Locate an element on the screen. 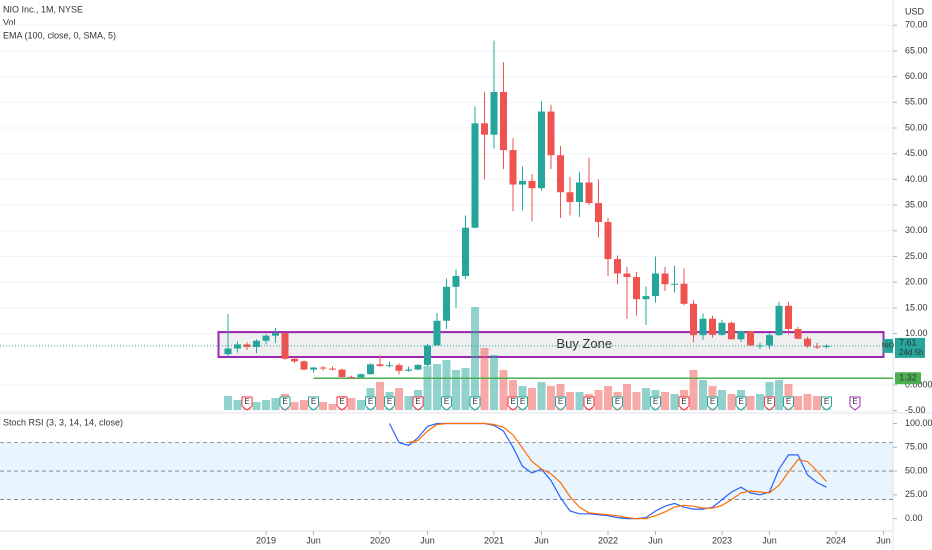  last-price-tag is located at coordinates (910, 347).